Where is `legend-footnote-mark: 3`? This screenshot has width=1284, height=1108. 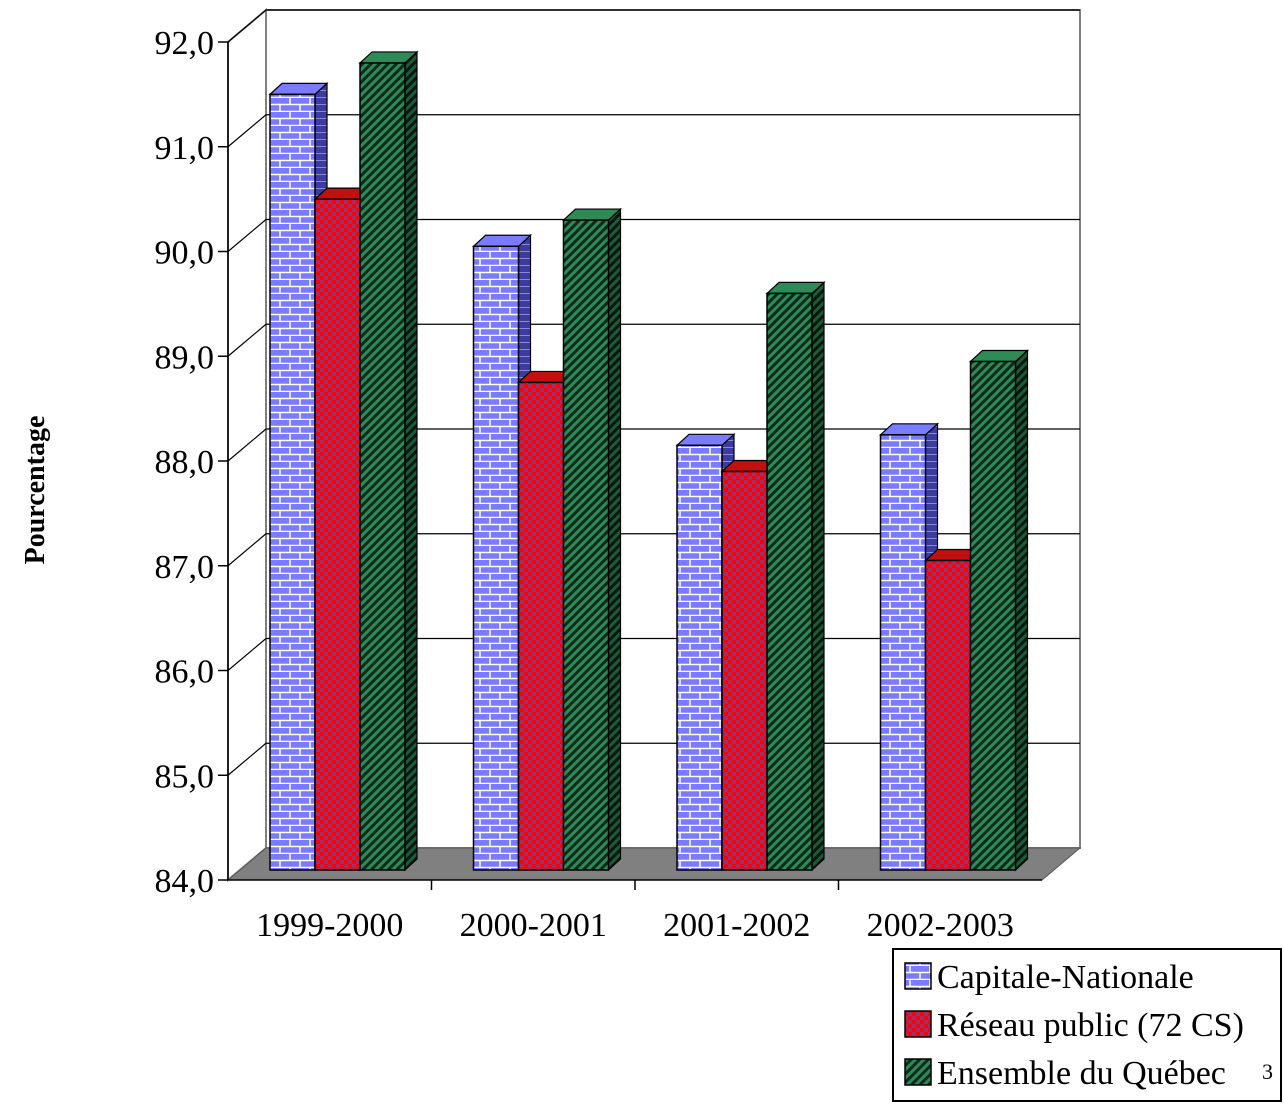
legend-footnote-mark: 3 is located at coordinates (1267, 1071).